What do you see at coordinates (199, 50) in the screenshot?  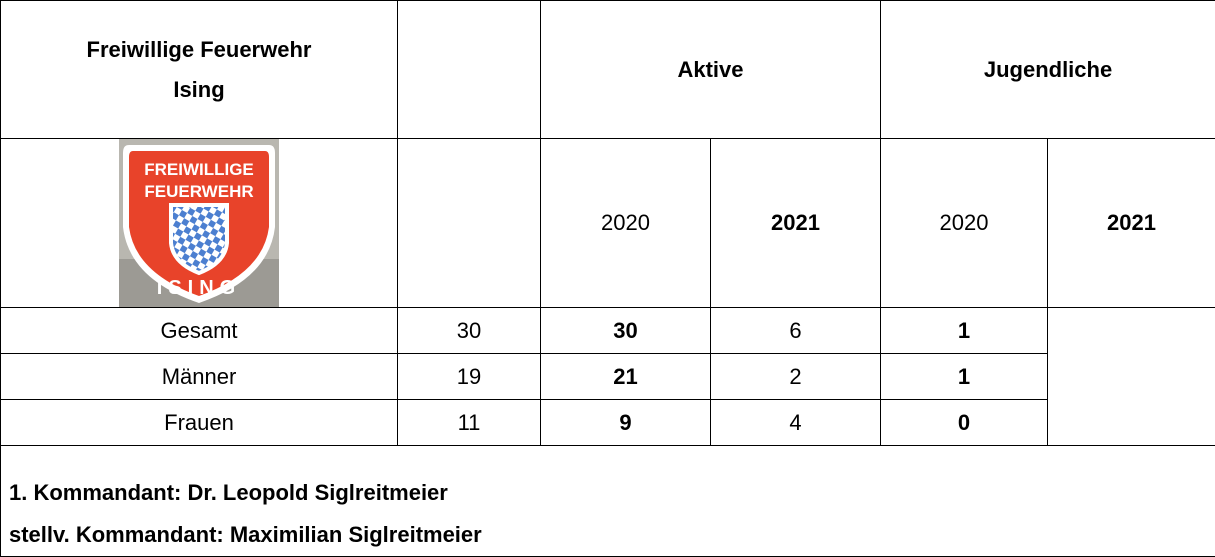 I see `title-line: Freiwillige Feuerwehr` at bounding box center [199, 50].